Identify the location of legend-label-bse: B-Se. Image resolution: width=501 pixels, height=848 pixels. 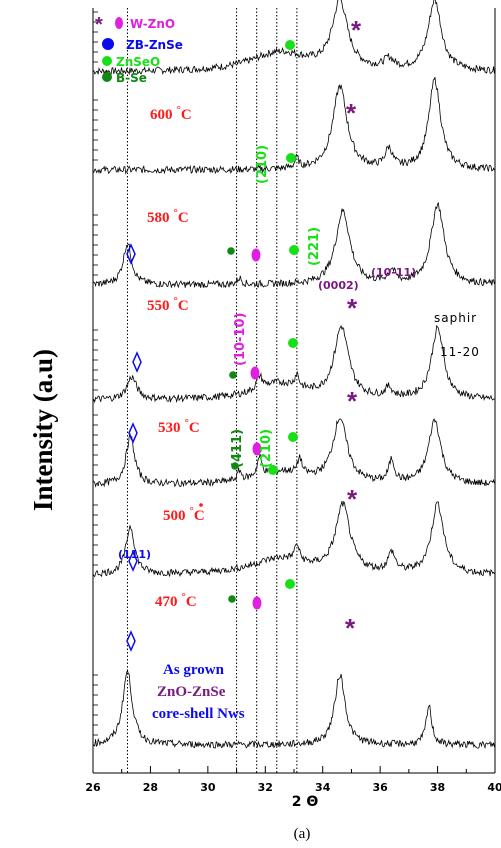
(131, 78).